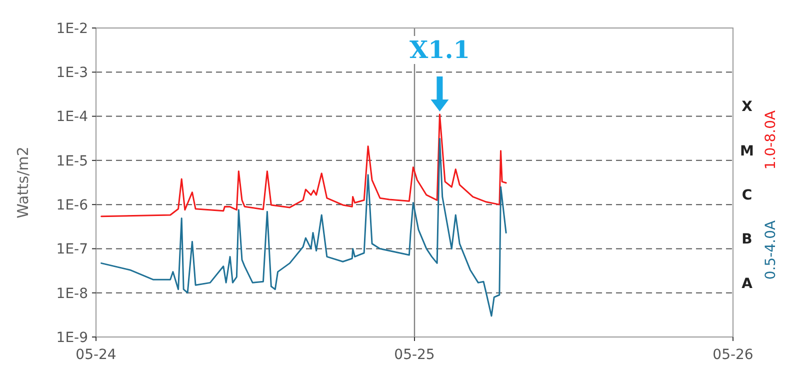 The width and height of the screenshot is (797, 391). Describe the element at coordinates (747, 195) in the screenshot. I see `ref-line-label: C` at that location.